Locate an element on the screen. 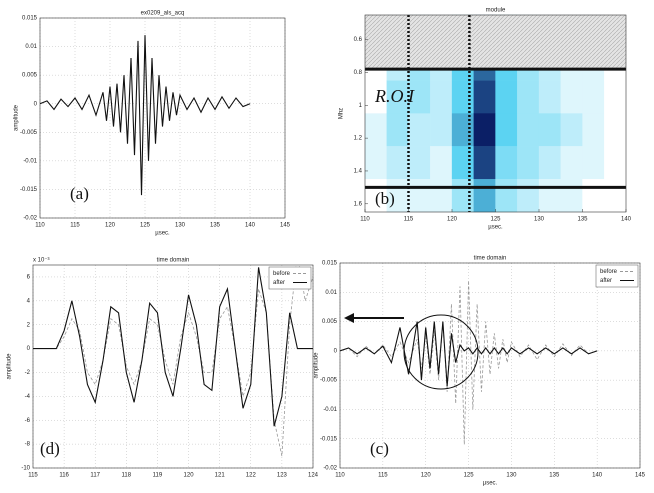  y-tick-label: 6 is located at coordinates (29, 278).